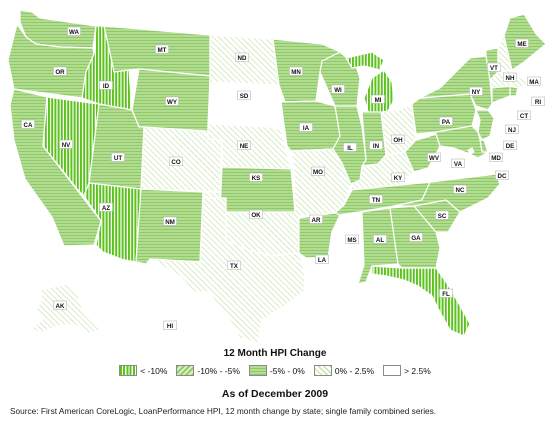  I want to click on state-label-mo: MO, so click(318, 171).